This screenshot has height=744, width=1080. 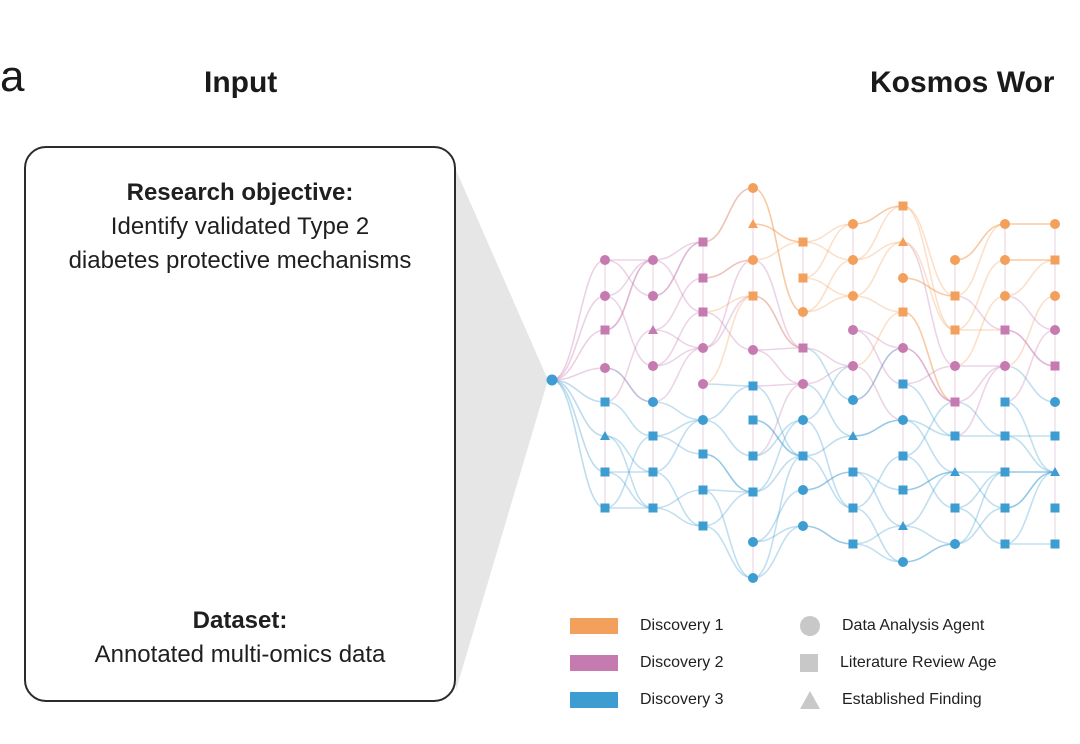 I want to click on legend-discovery-2: Discovery 2, so click(x=647, y=663).